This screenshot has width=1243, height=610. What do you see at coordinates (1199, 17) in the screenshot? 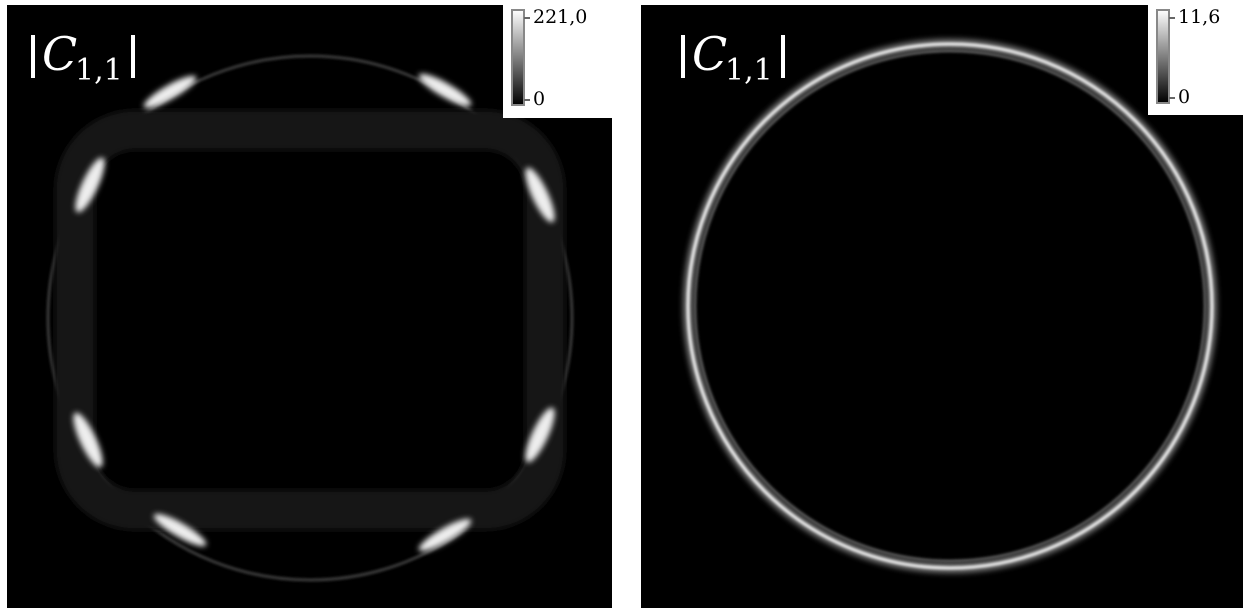
I see `colorbar-max: 11,6` at bounding box center [1199, 17].